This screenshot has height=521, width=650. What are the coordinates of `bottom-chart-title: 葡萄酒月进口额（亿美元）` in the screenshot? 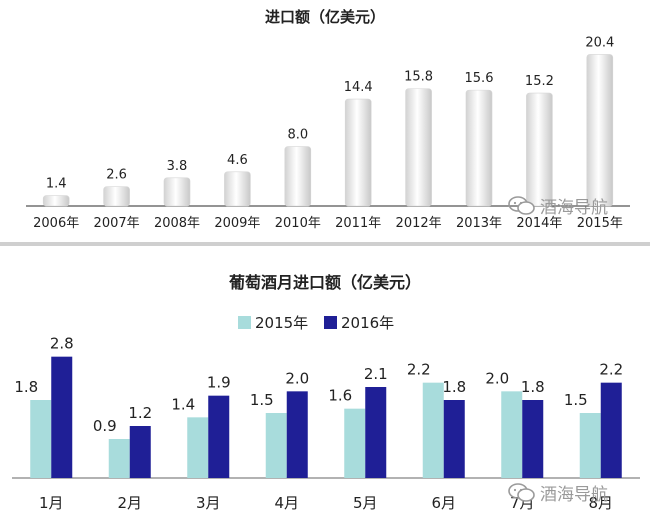 It's located at (324, 282).